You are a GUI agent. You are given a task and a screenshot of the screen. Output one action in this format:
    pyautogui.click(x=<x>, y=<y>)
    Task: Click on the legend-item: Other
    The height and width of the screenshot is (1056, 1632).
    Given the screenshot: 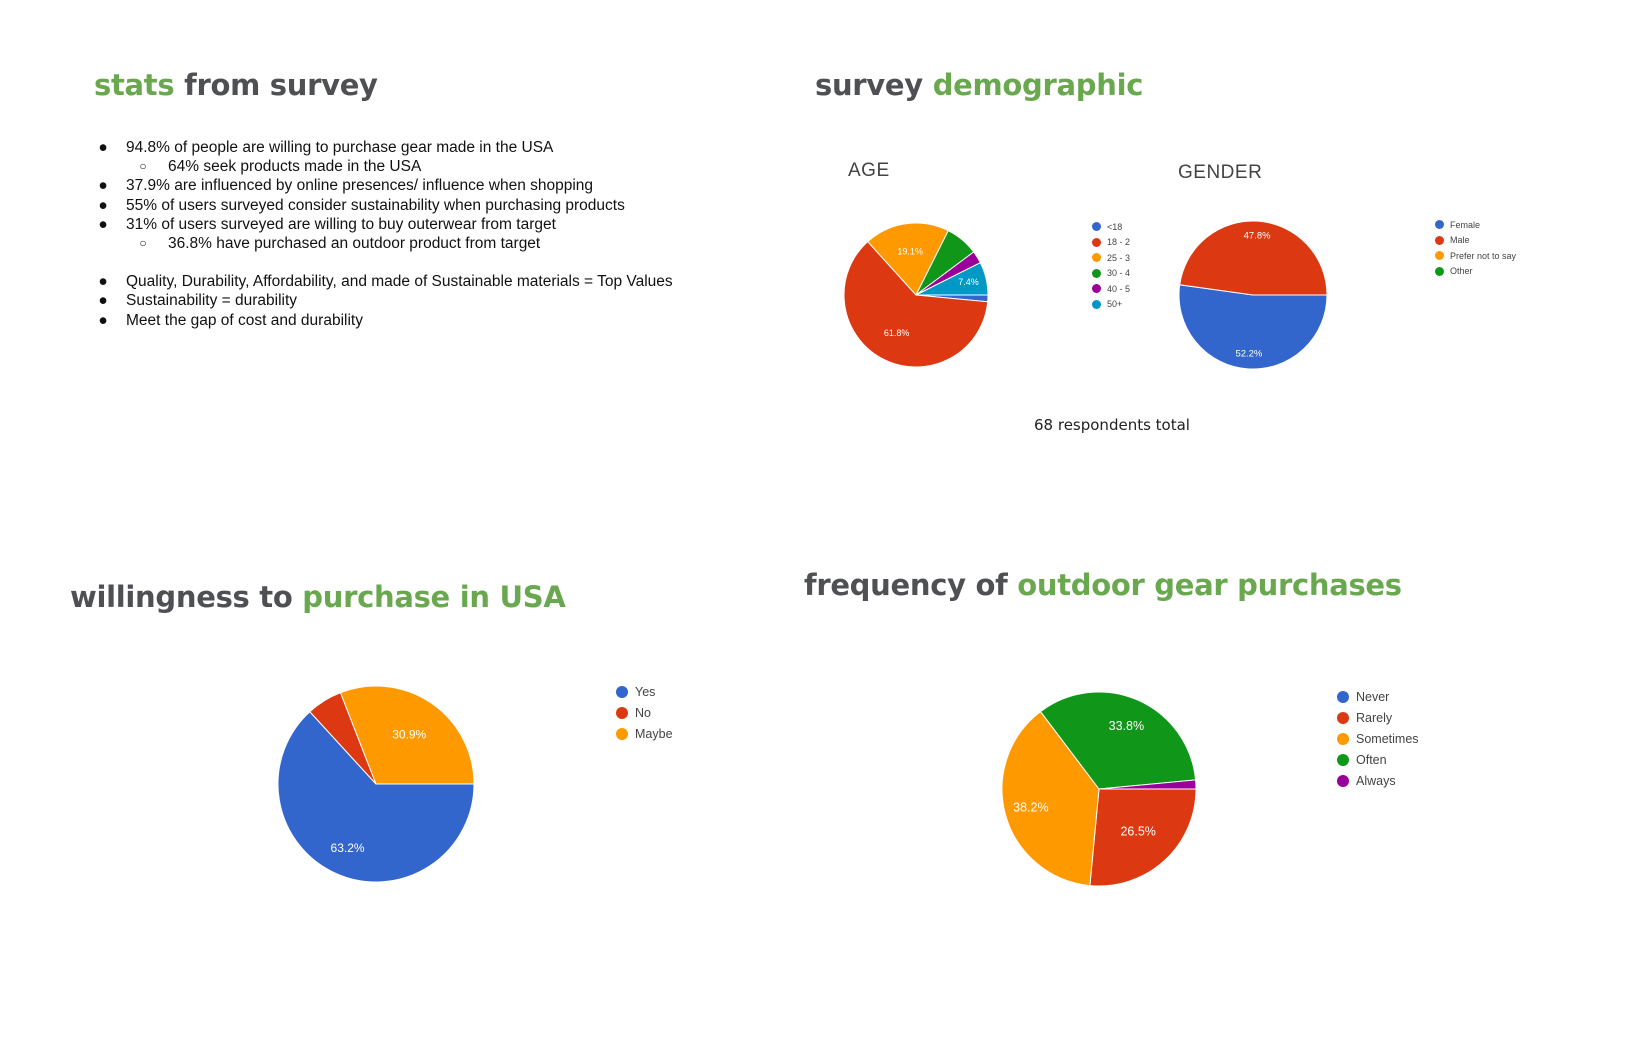 What is the action you would take?
    pyautogui.click(x=1475, y=272)
    